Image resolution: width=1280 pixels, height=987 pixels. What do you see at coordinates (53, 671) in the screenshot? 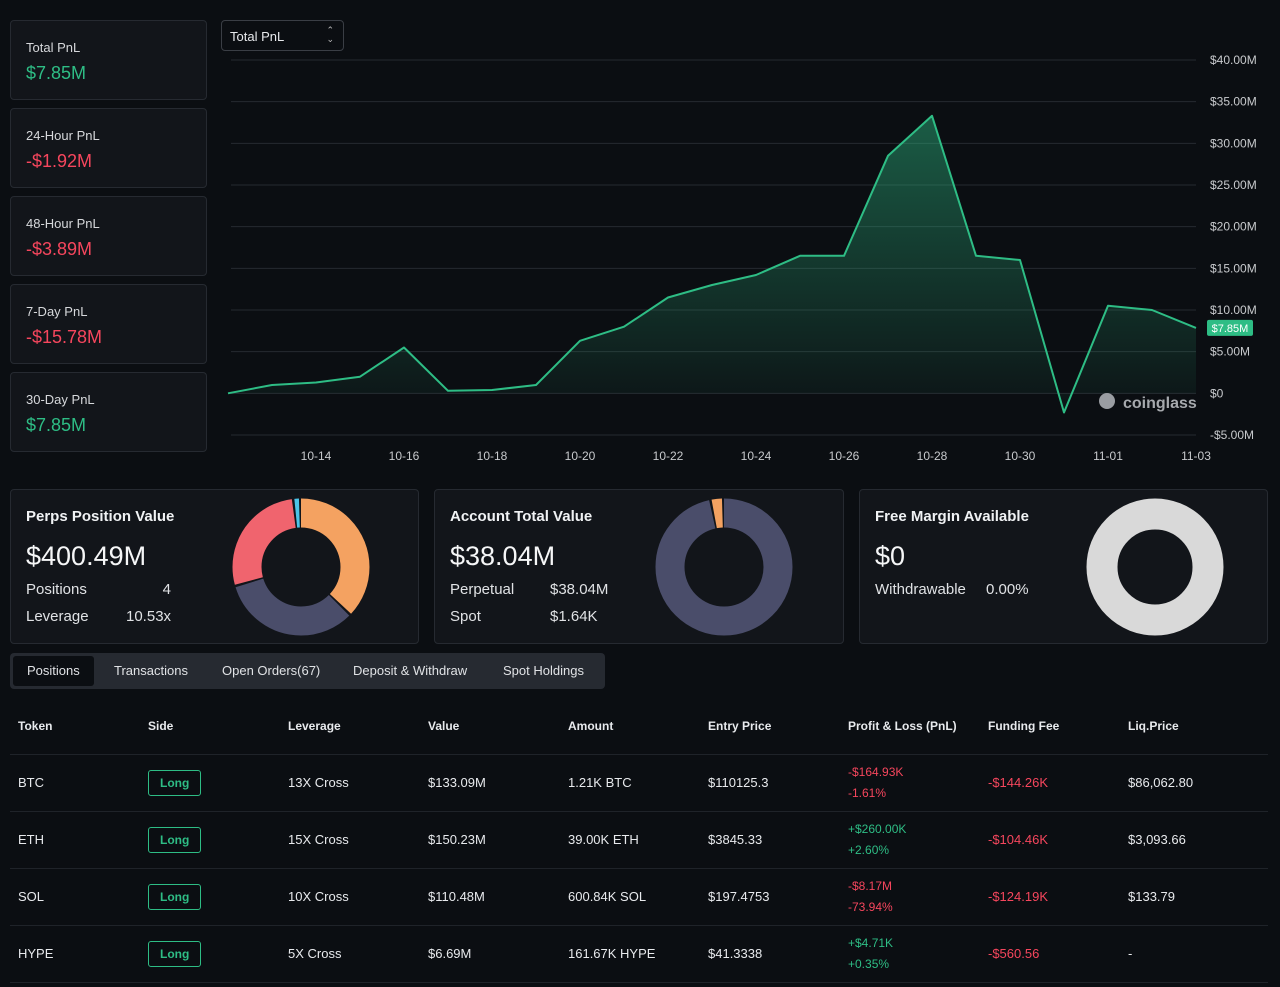
I see `tab: Positions` at bounding box center [53, 671].